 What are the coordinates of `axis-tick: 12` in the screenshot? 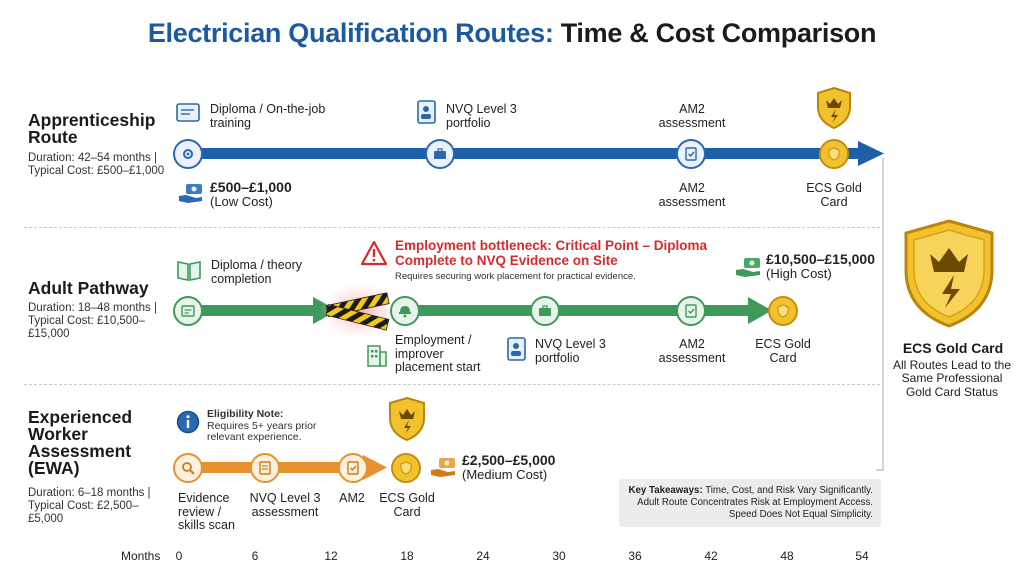 It's located at (331, 556).